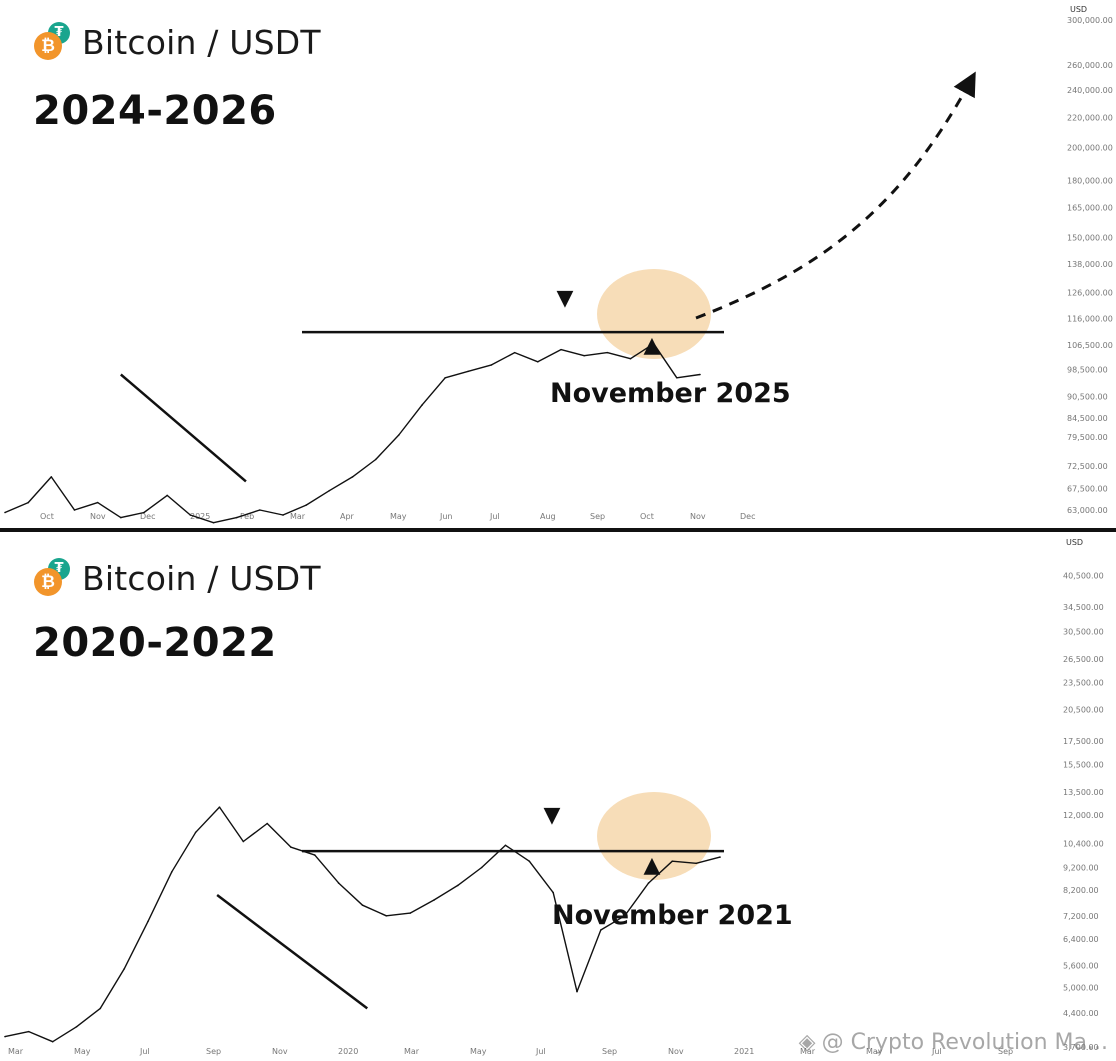  I want to click on price-tick-label: 180,000.00, so click(1090, 180).